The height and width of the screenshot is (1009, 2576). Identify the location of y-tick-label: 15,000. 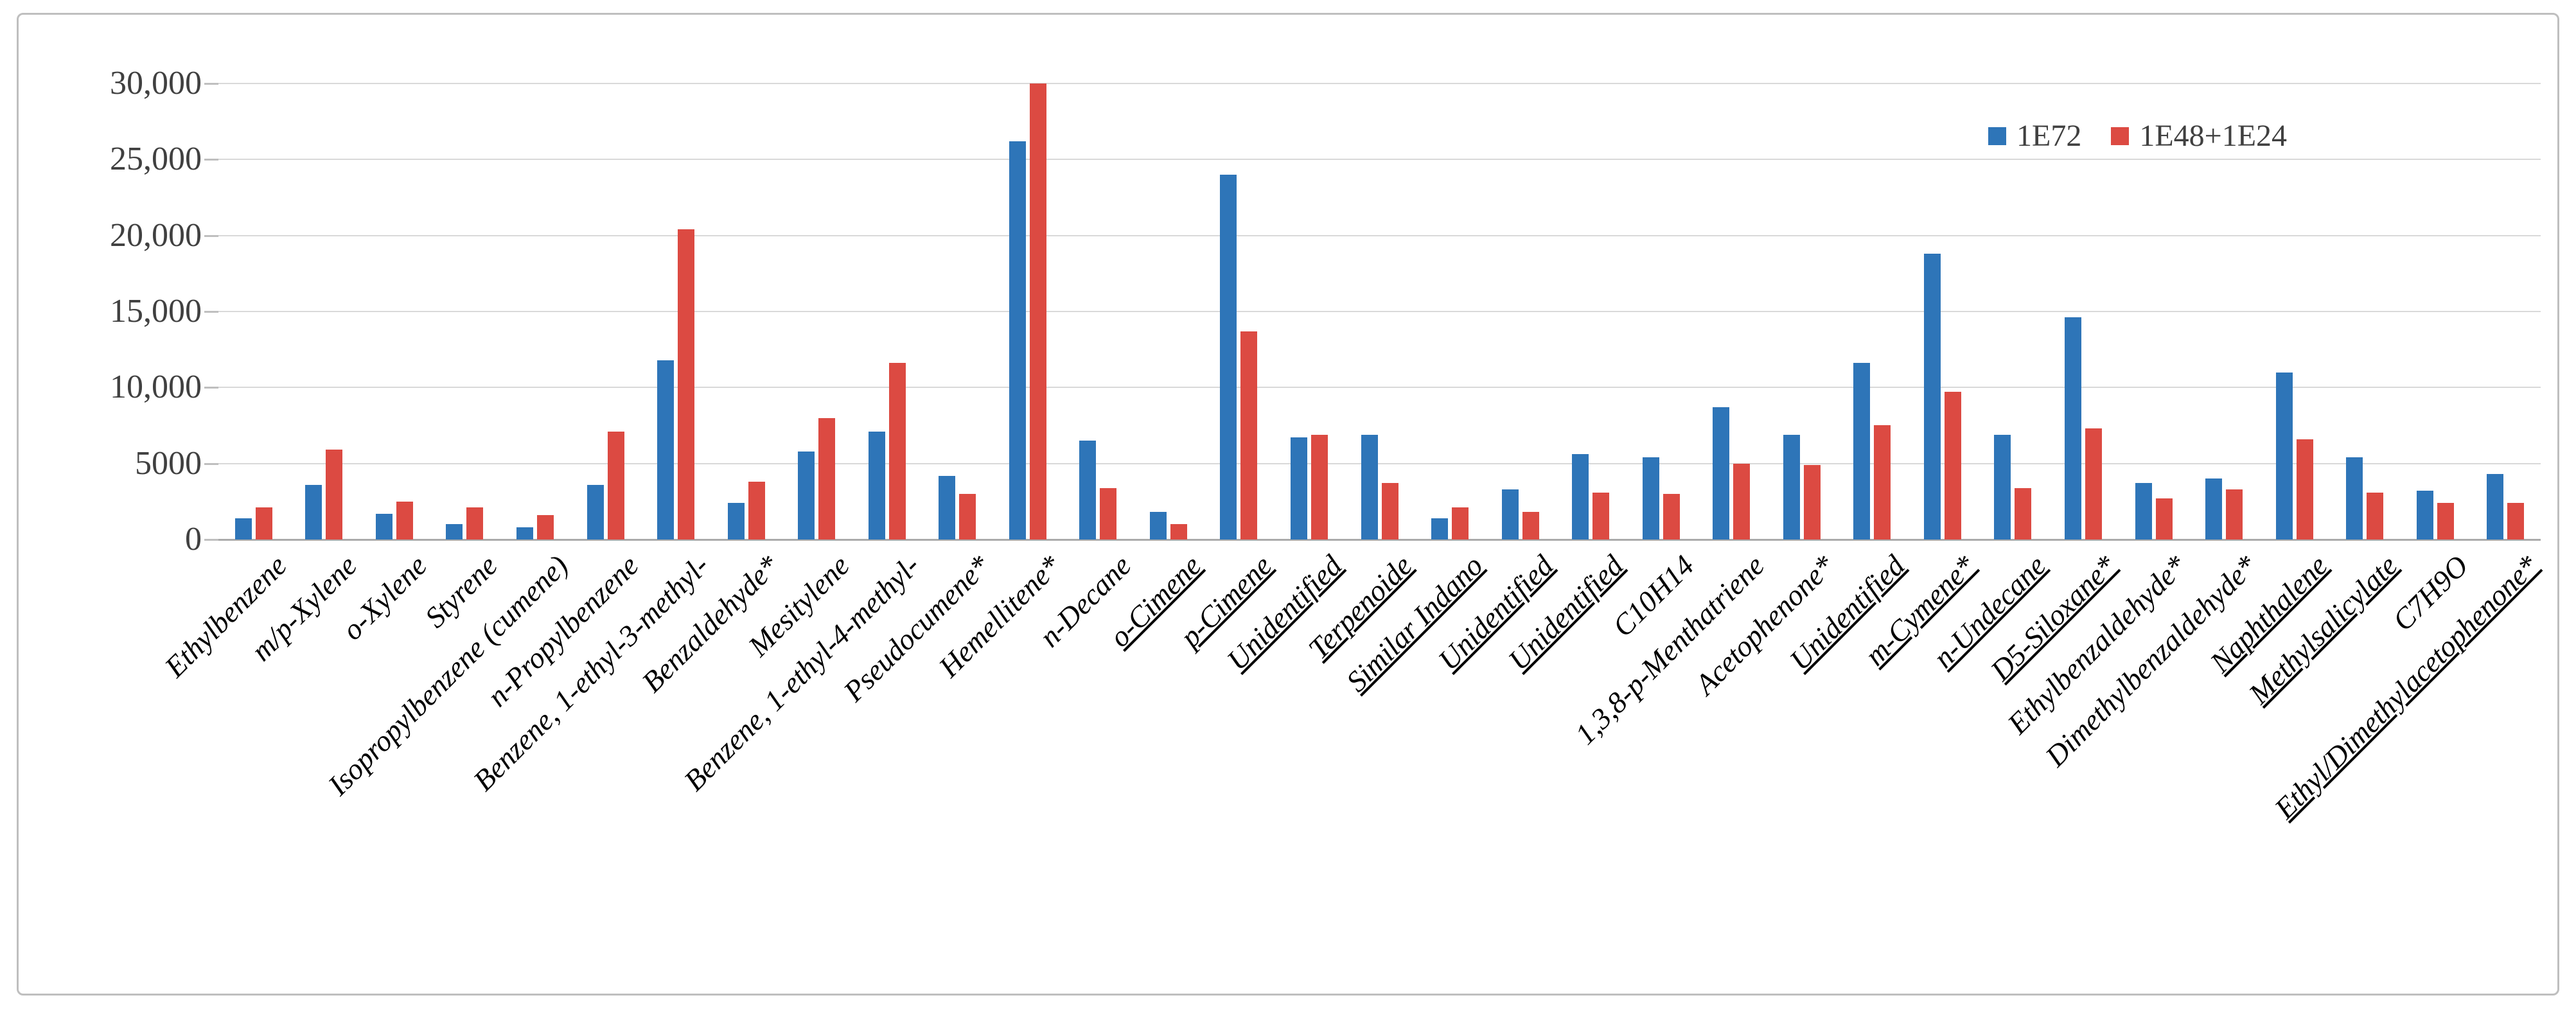
(156, 311).